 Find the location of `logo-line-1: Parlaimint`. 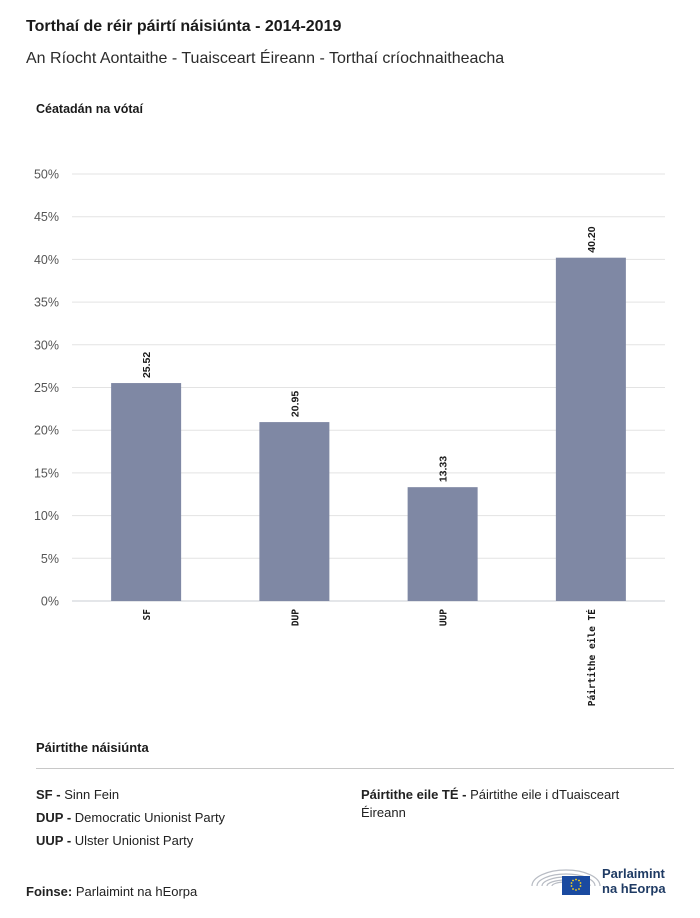

logo-line-1: Parlaimint is located at coordinates (633, 873).